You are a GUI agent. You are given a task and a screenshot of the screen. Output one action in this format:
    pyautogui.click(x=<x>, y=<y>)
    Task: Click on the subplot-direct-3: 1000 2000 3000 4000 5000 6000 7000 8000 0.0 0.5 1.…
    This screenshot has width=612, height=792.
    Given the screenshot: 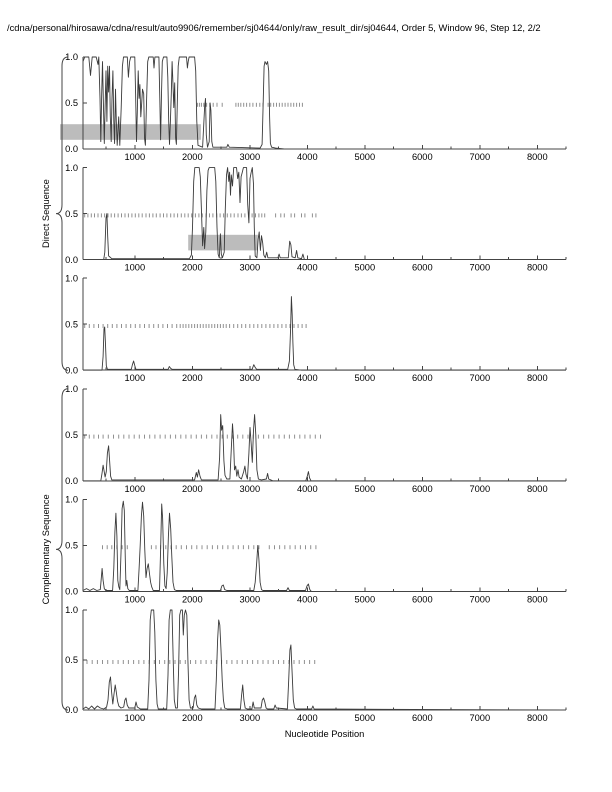 What is the action you would take?
    pyautogui.click(x=316, y=328)
    